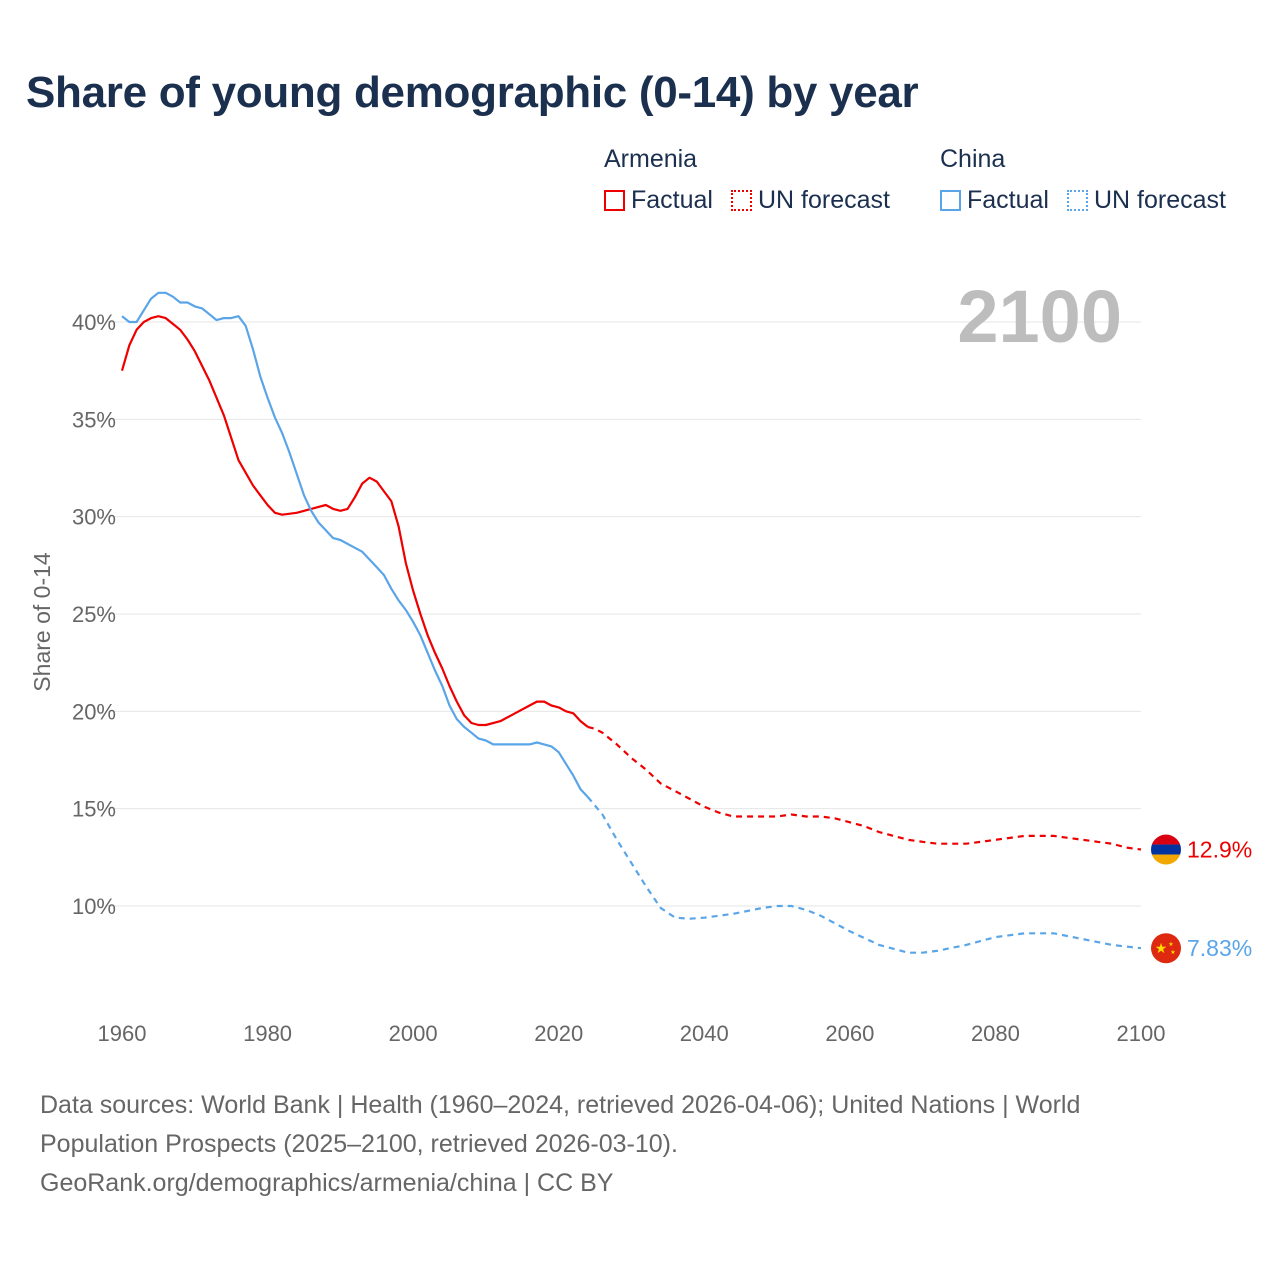 Image resolution: width=1280 pixels, height=1280 pixels. Describe the element at coordinates (849, 1033) in the screenshot. I see `x-tick-label: 2060` at that location.